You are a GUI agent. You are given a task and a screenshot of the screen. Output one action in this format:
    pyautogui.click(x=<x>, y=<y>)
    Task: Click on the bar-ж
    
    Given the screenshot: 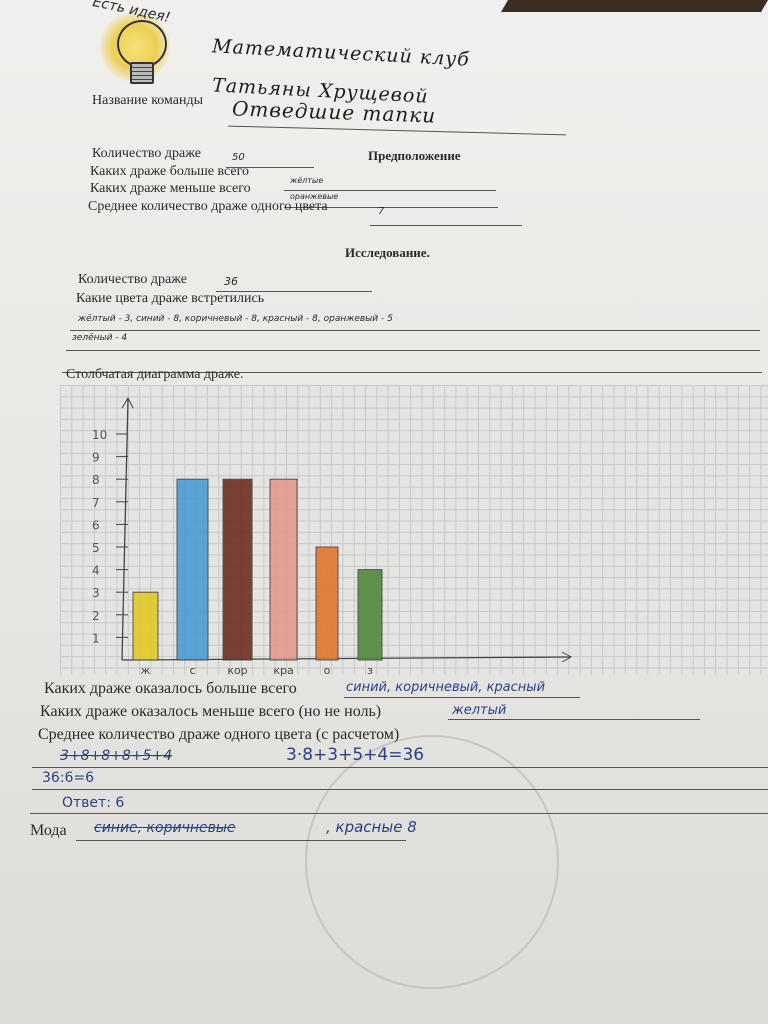 What is the action you would take?
    pyautogui.click(x=145, y=626)
    